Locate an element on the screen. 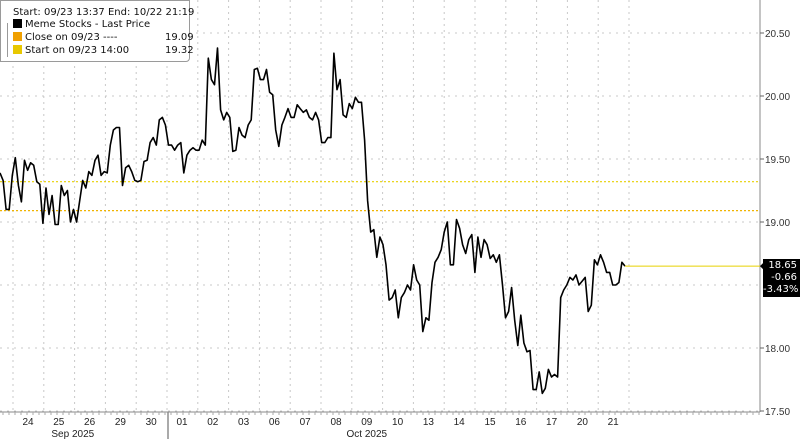 This screenshot has height=439, width=800. y-tick-label: 20.50 is located at coordinates (777, 34).